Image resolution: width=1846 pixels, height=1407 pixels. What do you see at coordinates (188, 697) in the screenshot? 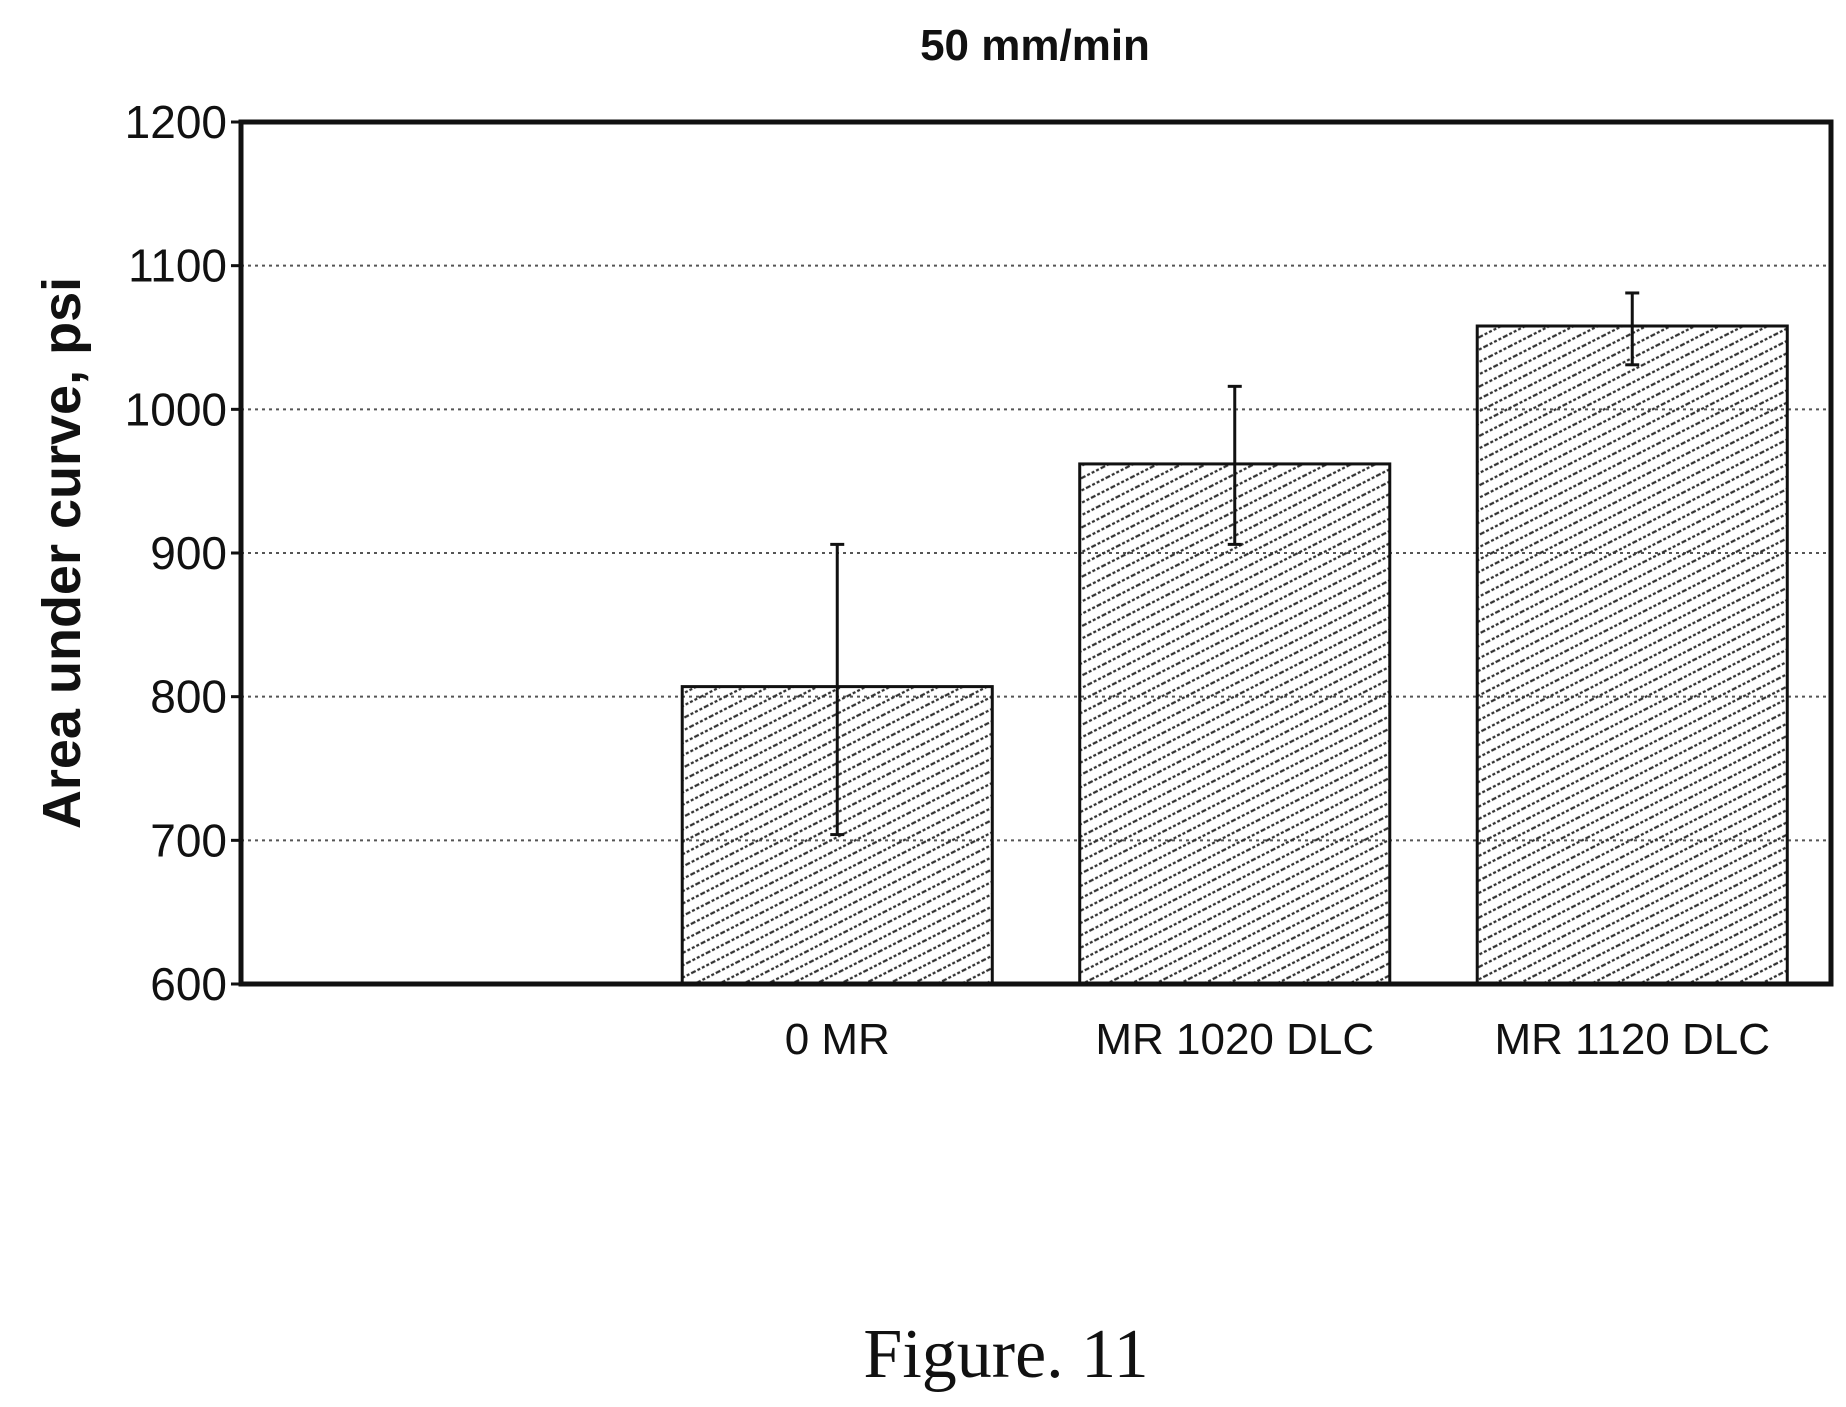
I see `y-tick-label: 800` at bounding box center [188, 697].